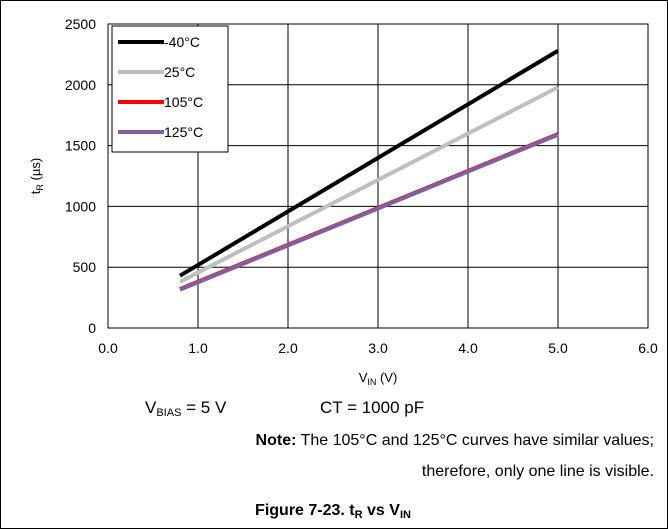  Describe the element at coordinates (85, 267) in the screenshot. I see `y-tick-label: 500` at that location.